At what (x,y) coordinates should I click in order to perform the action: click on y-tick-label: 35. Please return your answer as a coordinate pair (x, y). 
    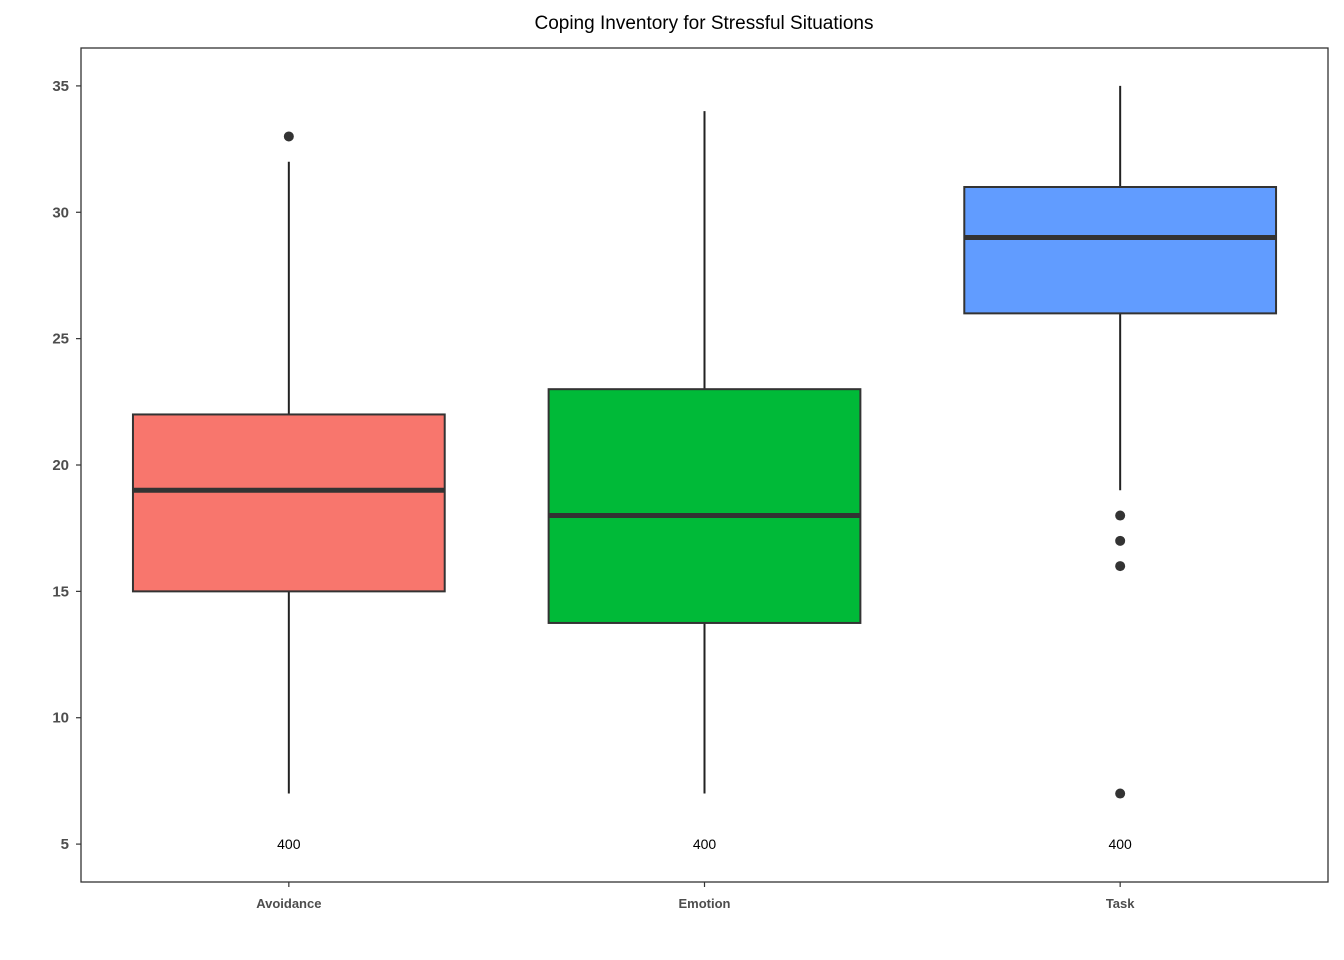
    Looking at the image, I should click on (60, 86).